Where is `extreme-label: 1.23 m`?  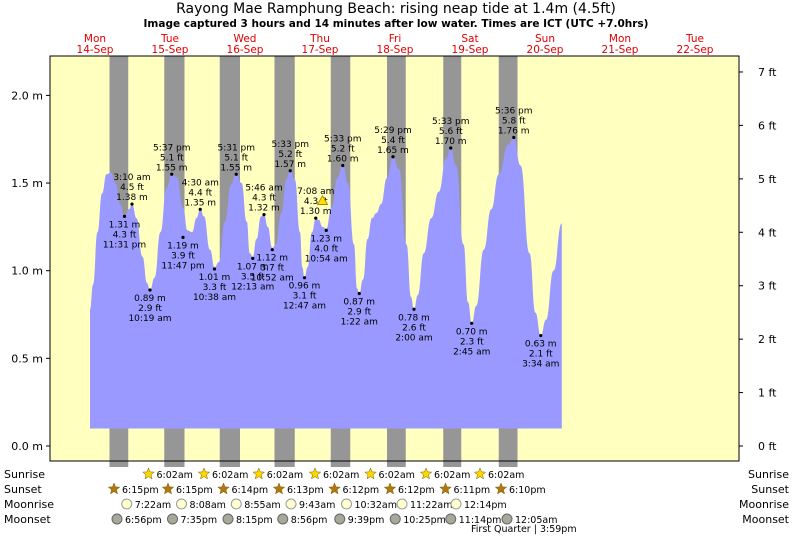
extreme-label: 1.23 m is located at coordinates (326, 239).